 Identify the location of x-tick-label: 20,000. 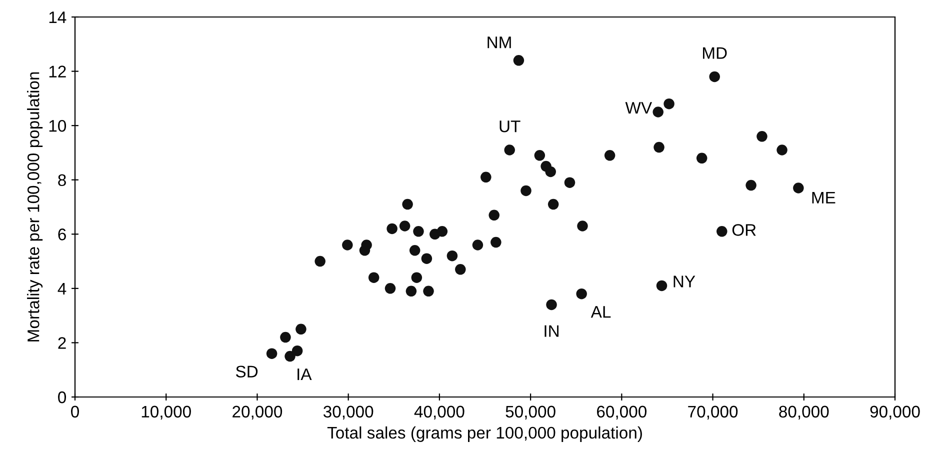
(257, 413).